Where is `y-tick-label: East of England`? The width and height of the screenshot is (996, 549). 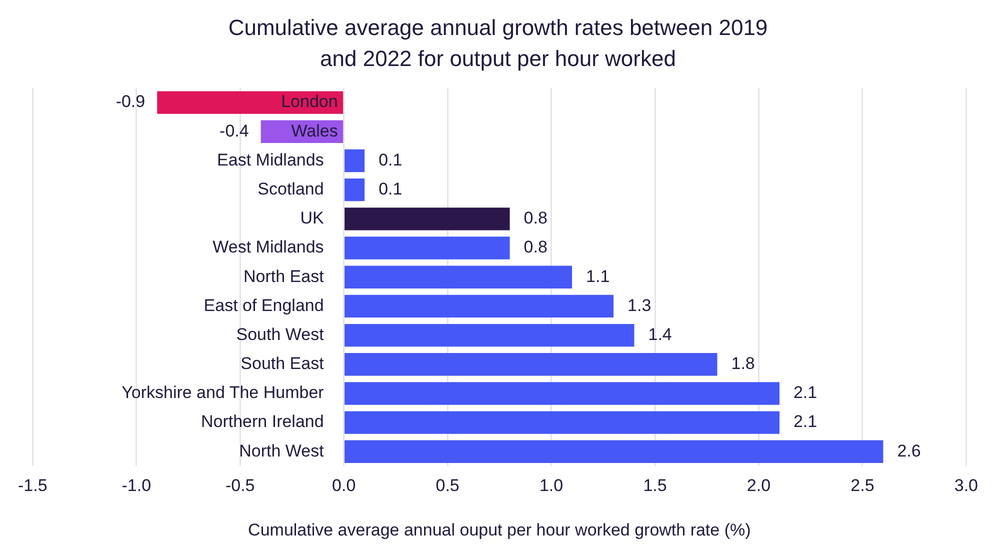
y-tick-label: East of England is located at coordinates (264, 305).